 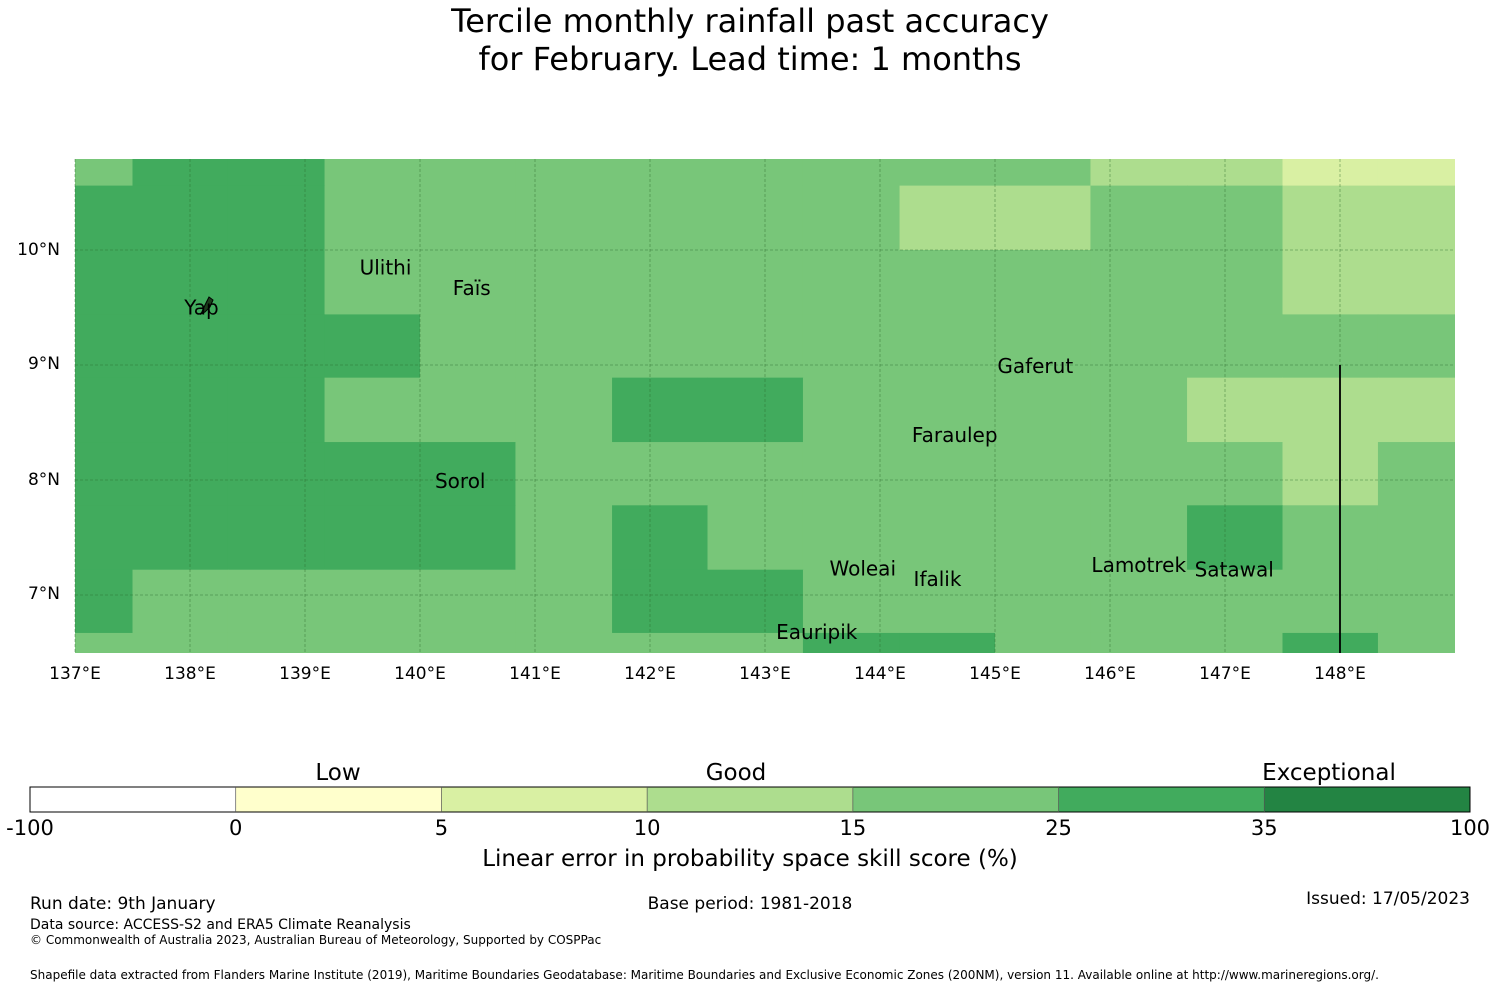 What do you see at coordinates (750, 21) in the screenshot?
I see `map-title-line-1: Tercile monthly rainfall past accuracy` at bounding box center [750, 21].